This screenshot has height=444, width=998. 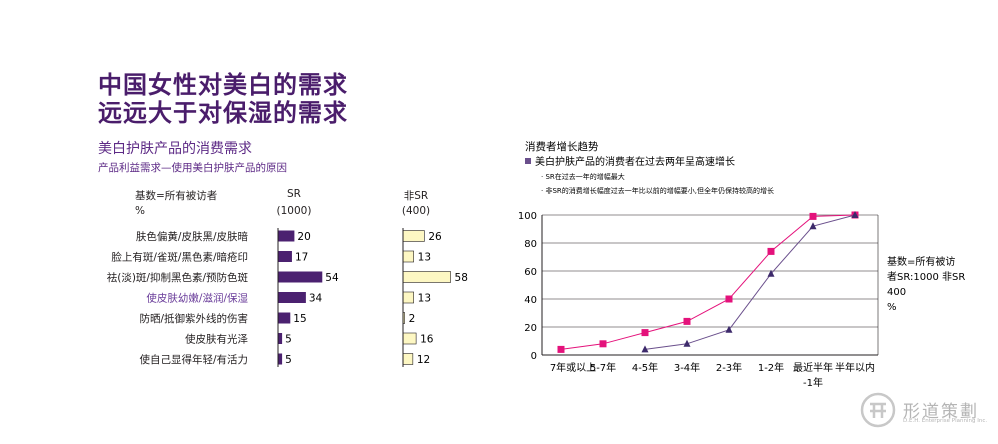 What do you see at coordinates (941, 412) in the screenshot?
I see `company-logo-name: 形道策劃` at bounding box center [941, 412].